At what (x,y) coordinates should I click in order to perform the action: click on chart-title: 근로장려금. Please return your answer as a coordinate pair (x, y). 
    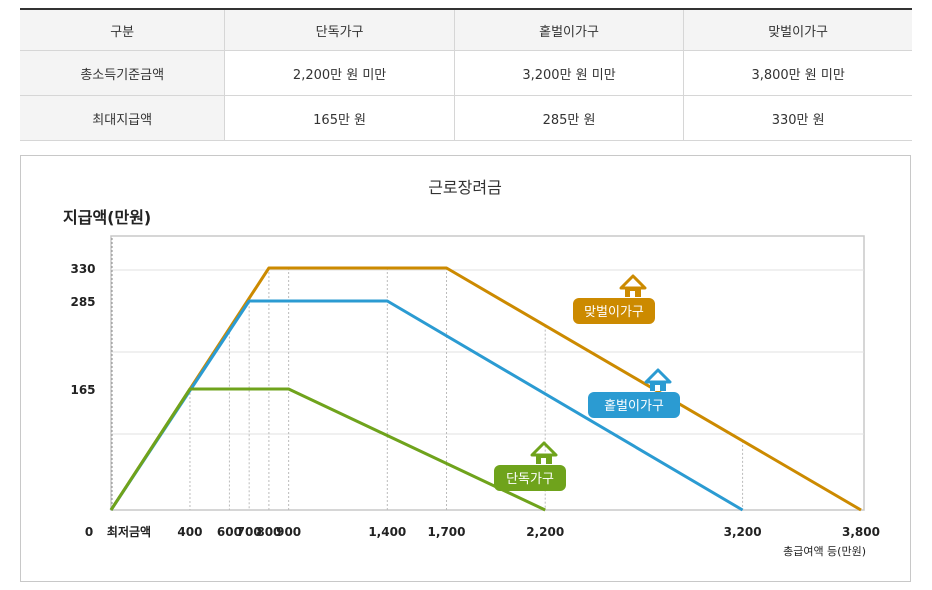
    Looking at the image, I should click on (465, 187).